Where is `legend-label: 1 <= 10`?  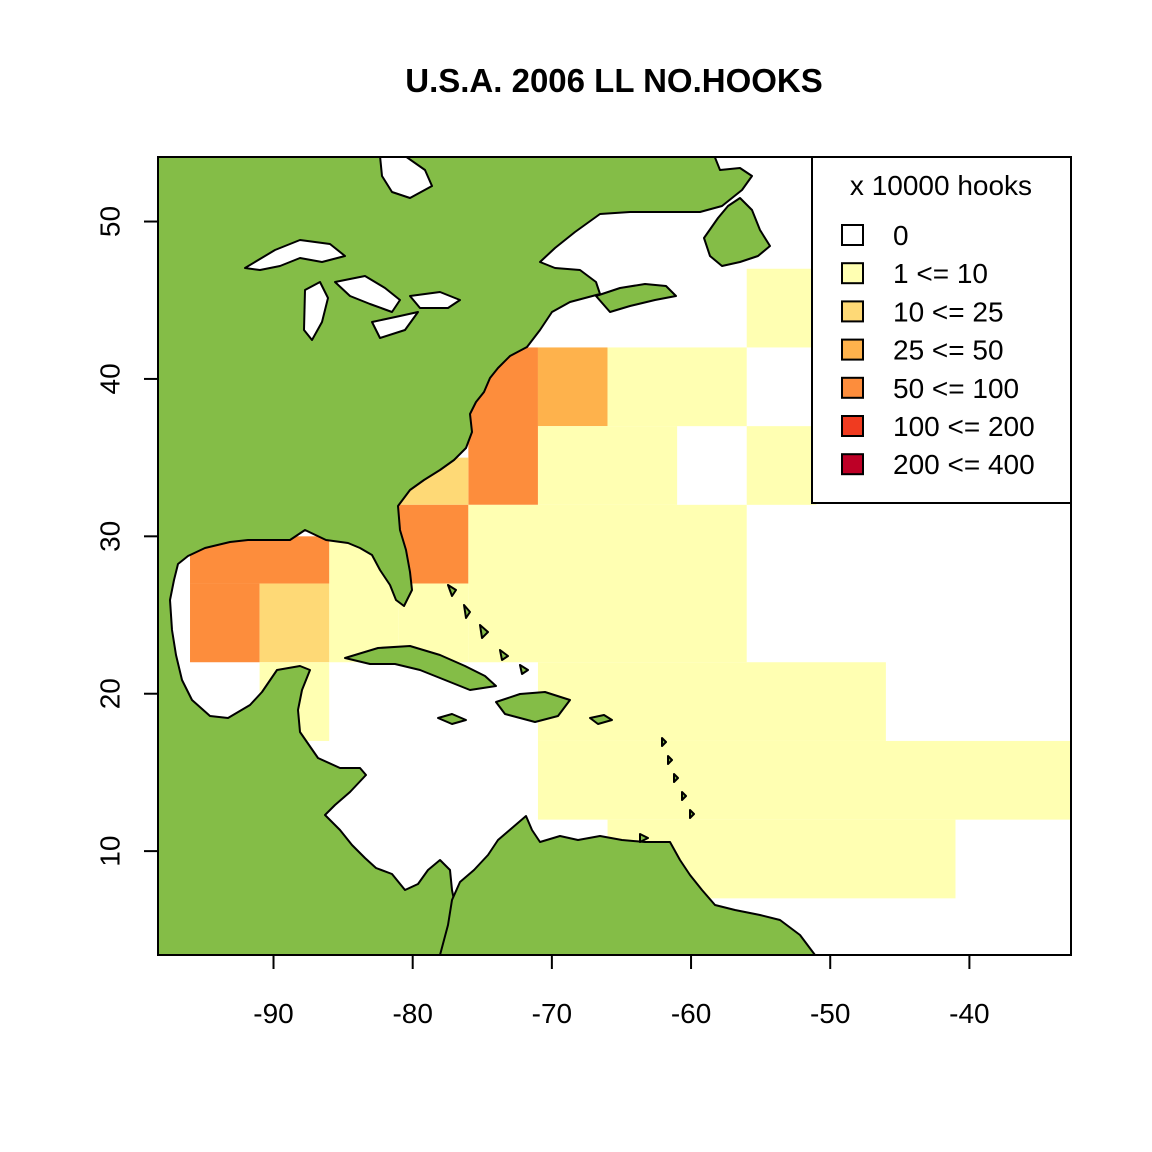
legend-label: 1 <= 10 is located at coordinates (940, 273).